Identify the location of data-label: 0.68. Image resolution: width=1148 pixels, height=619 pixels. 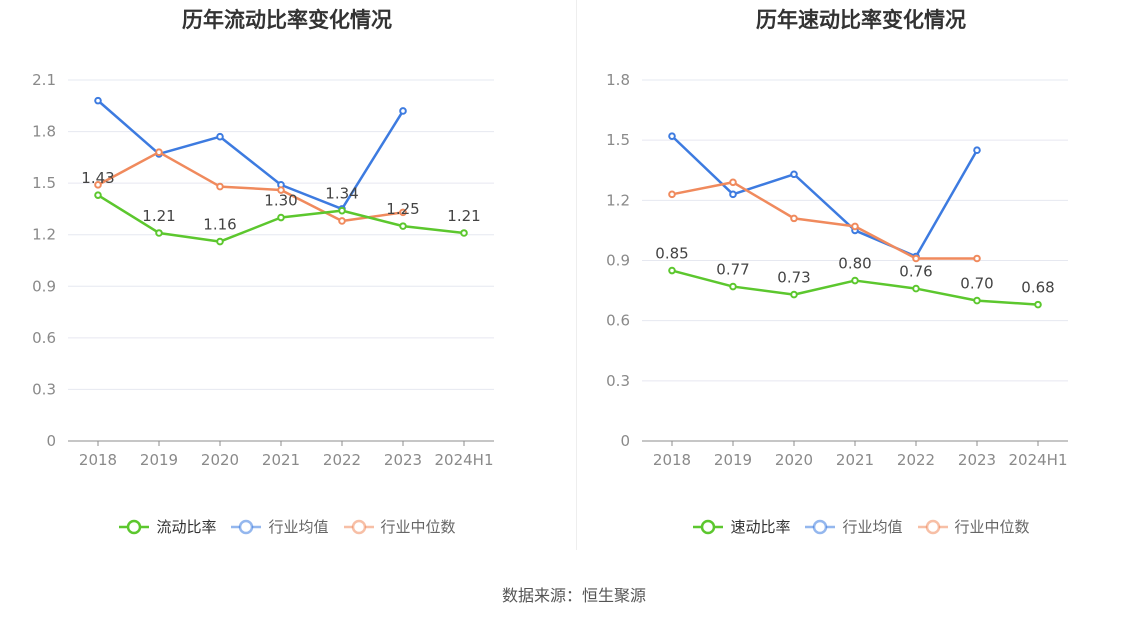
(1037, 288).